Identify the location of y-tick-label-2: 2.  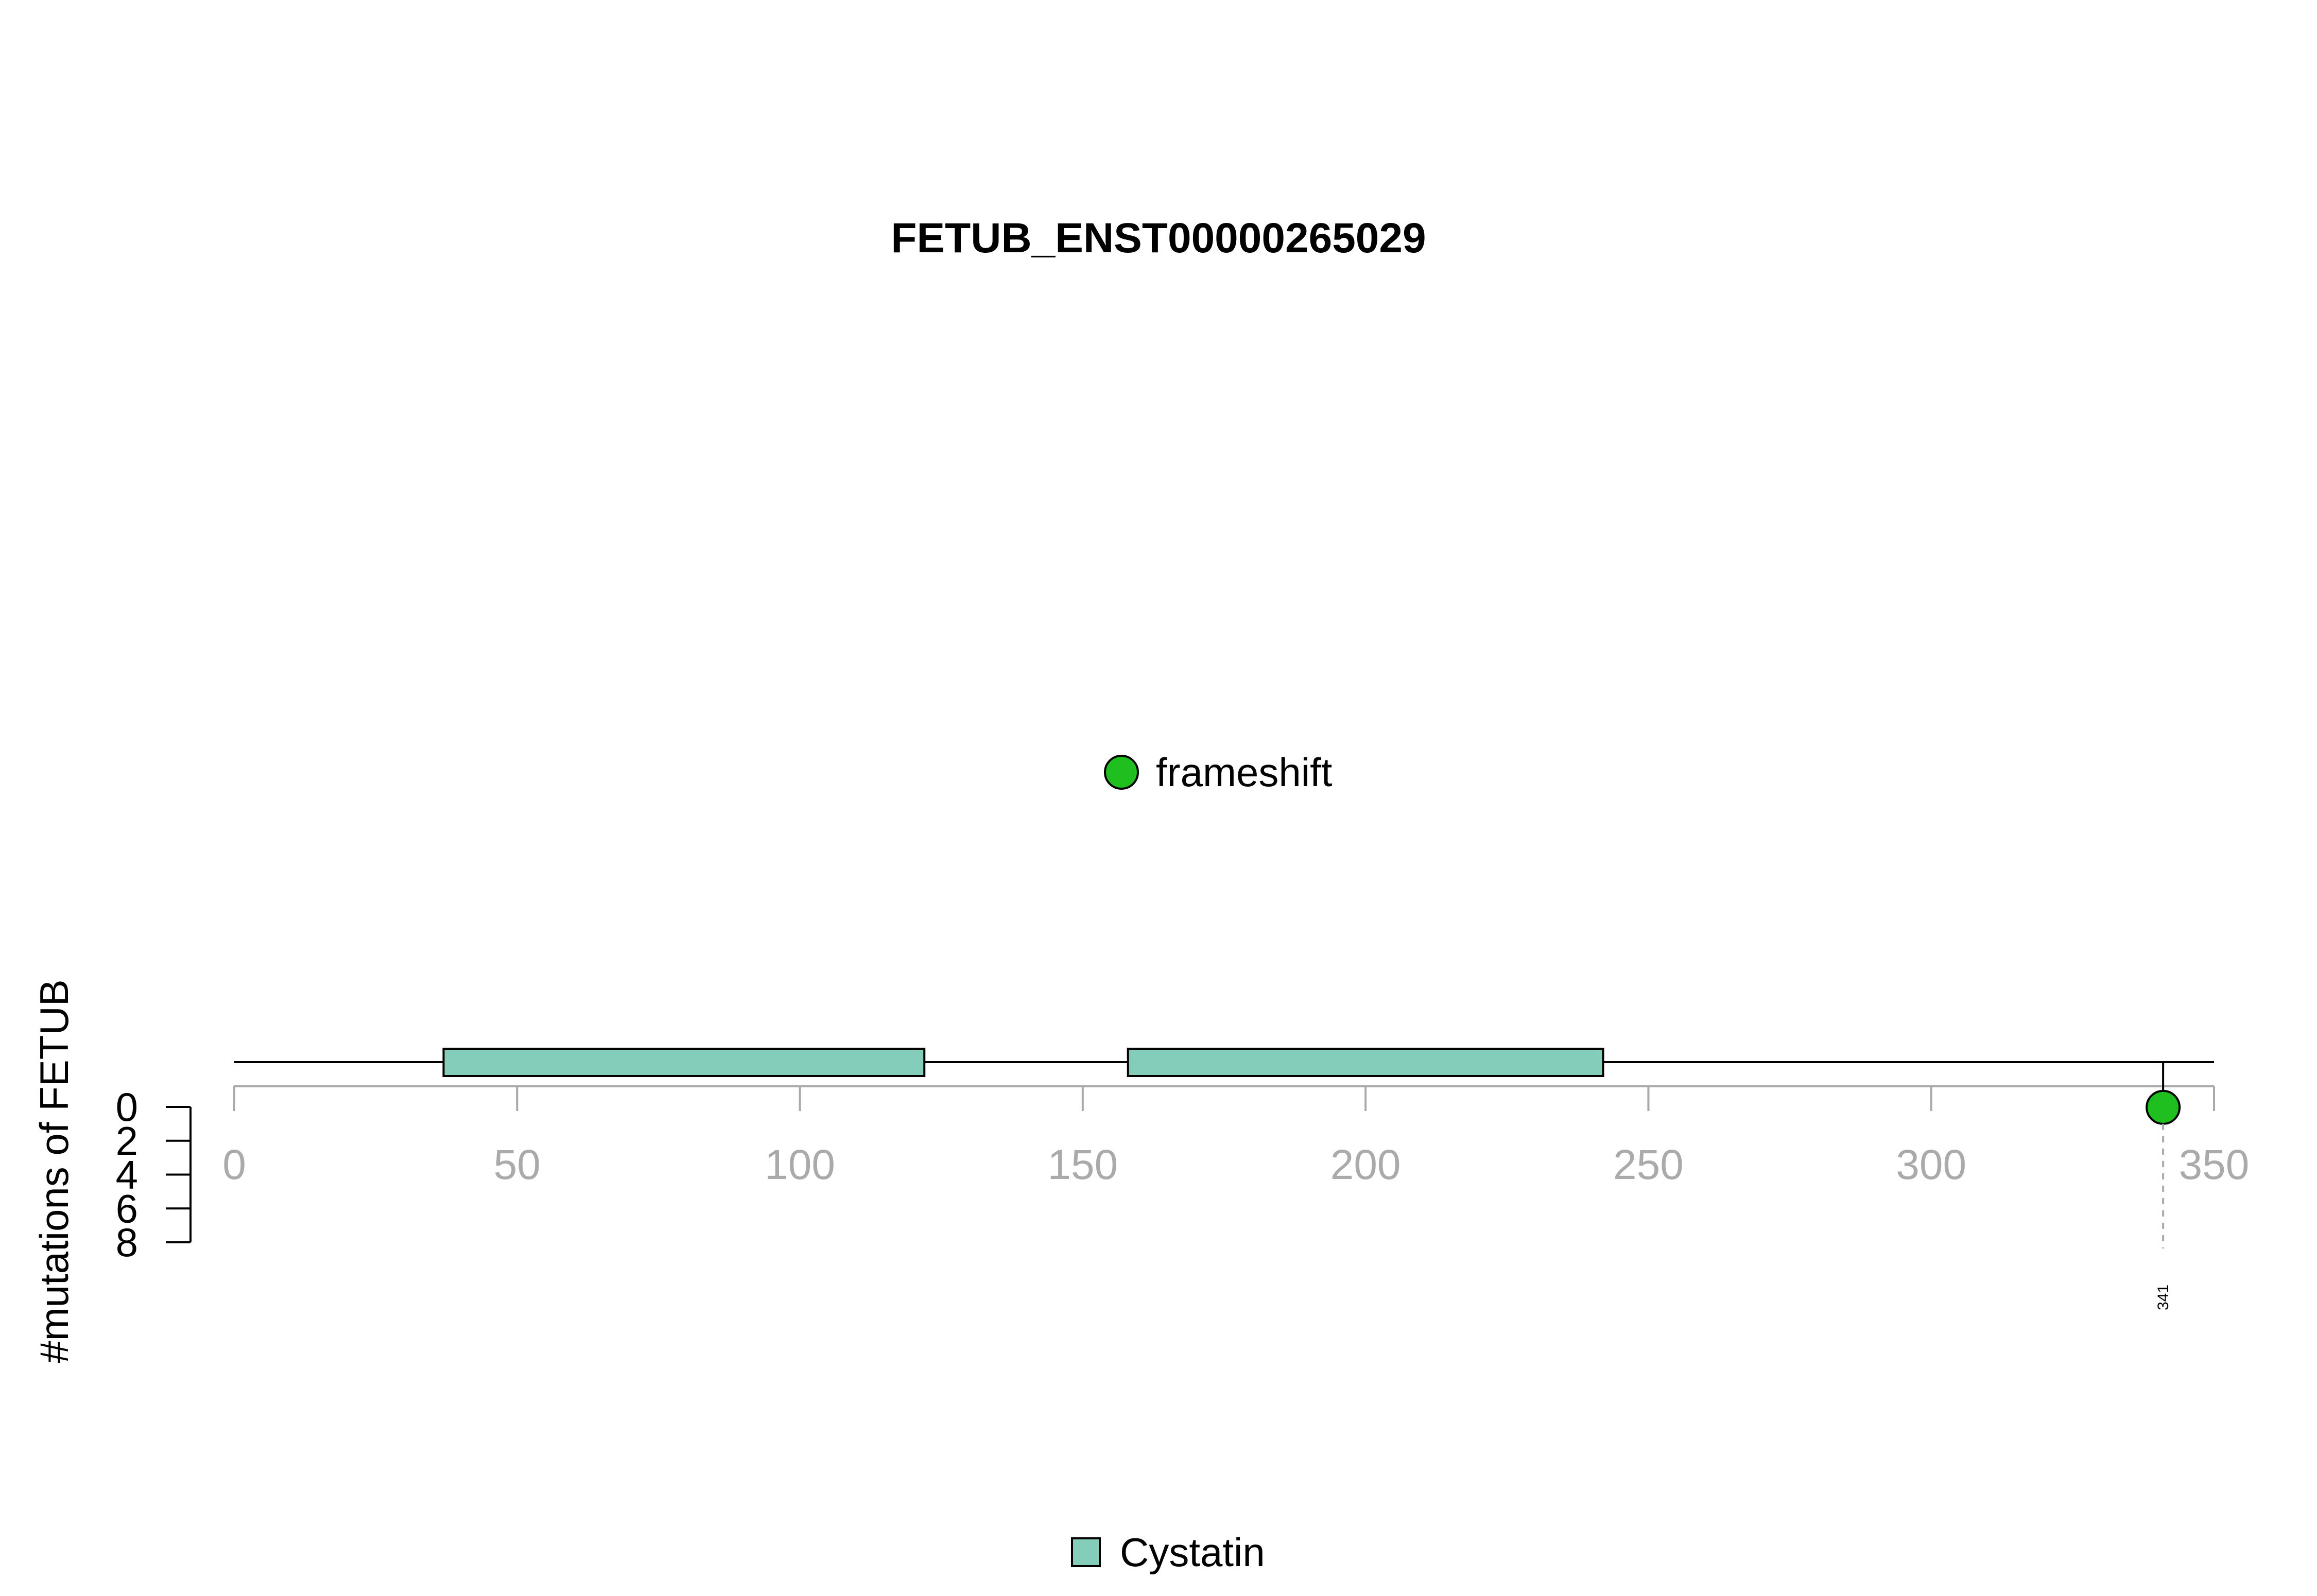
(127, 1141).